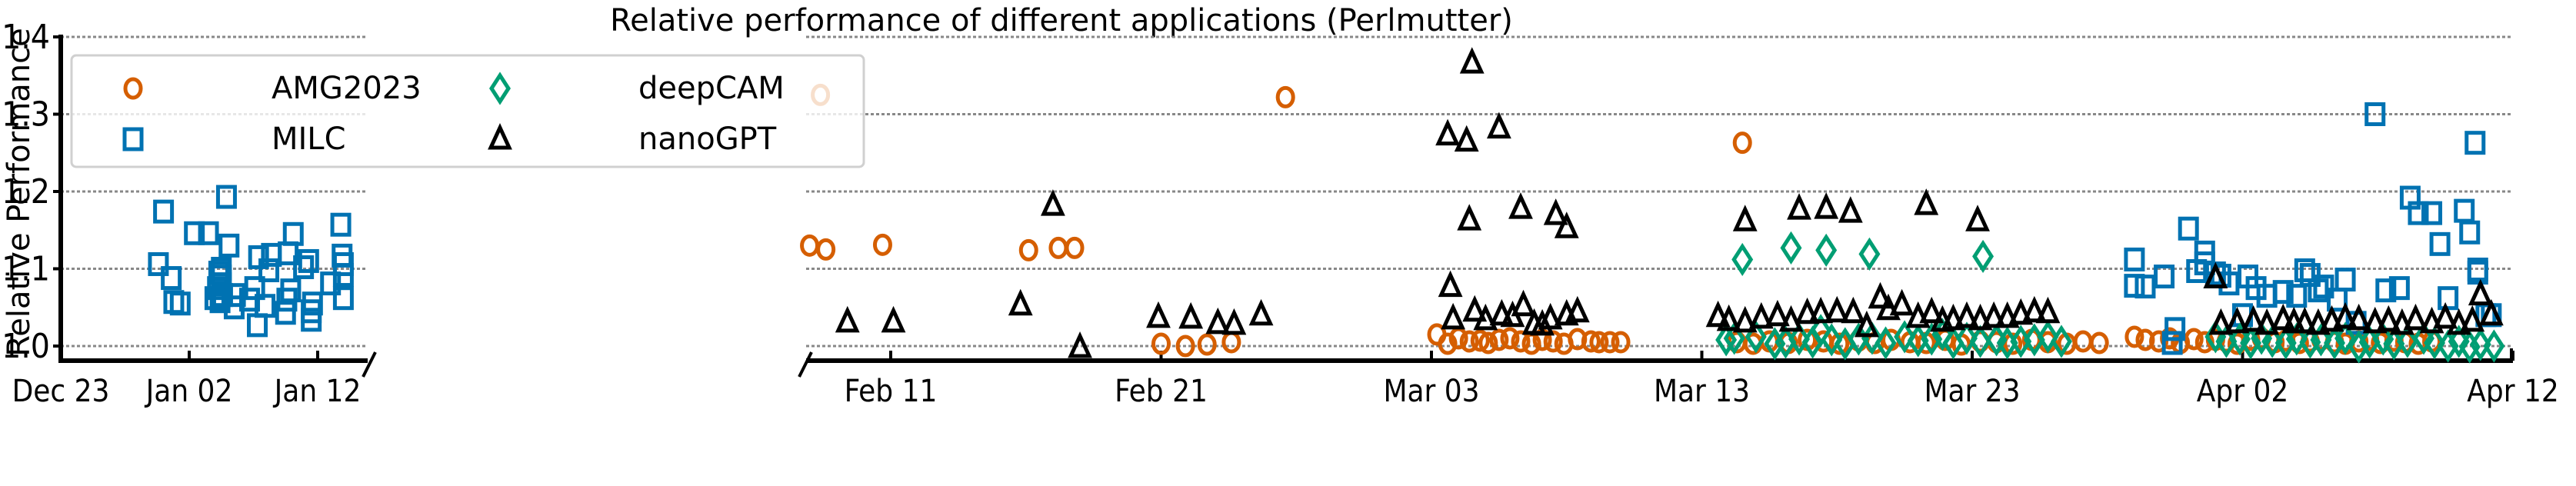  Describe the element at coordinates (133, 89) in the screenshot. I see `circle-marker-icon` at that location.